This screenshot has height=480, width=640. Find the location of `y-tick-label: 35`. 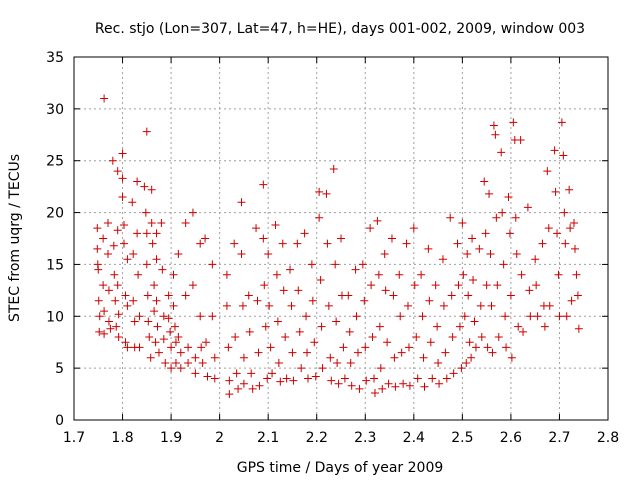

y-tick-label: 35 is located at coordinates (55, 58).